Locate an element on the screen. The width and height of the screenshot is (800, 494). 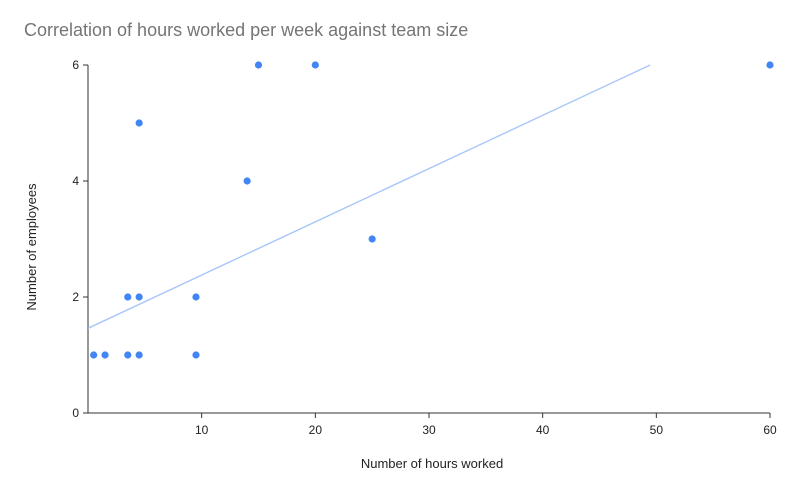
x-tick-label: 10 is located at coordinates (202, 430).